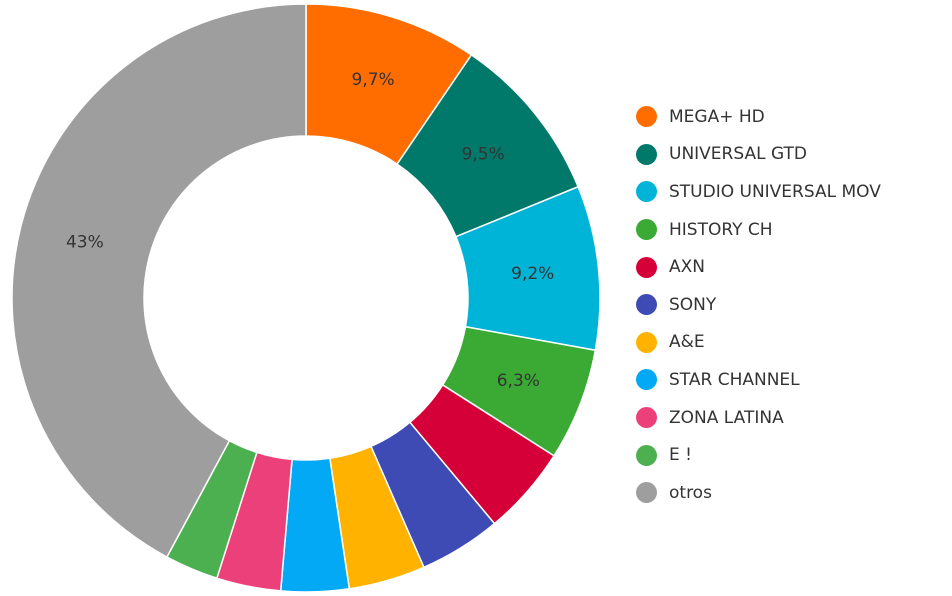 The width and height of the screenshot is (952, 596). I want to click on legend-item-1: UNIVERSAL GTD, so click(758, 155).